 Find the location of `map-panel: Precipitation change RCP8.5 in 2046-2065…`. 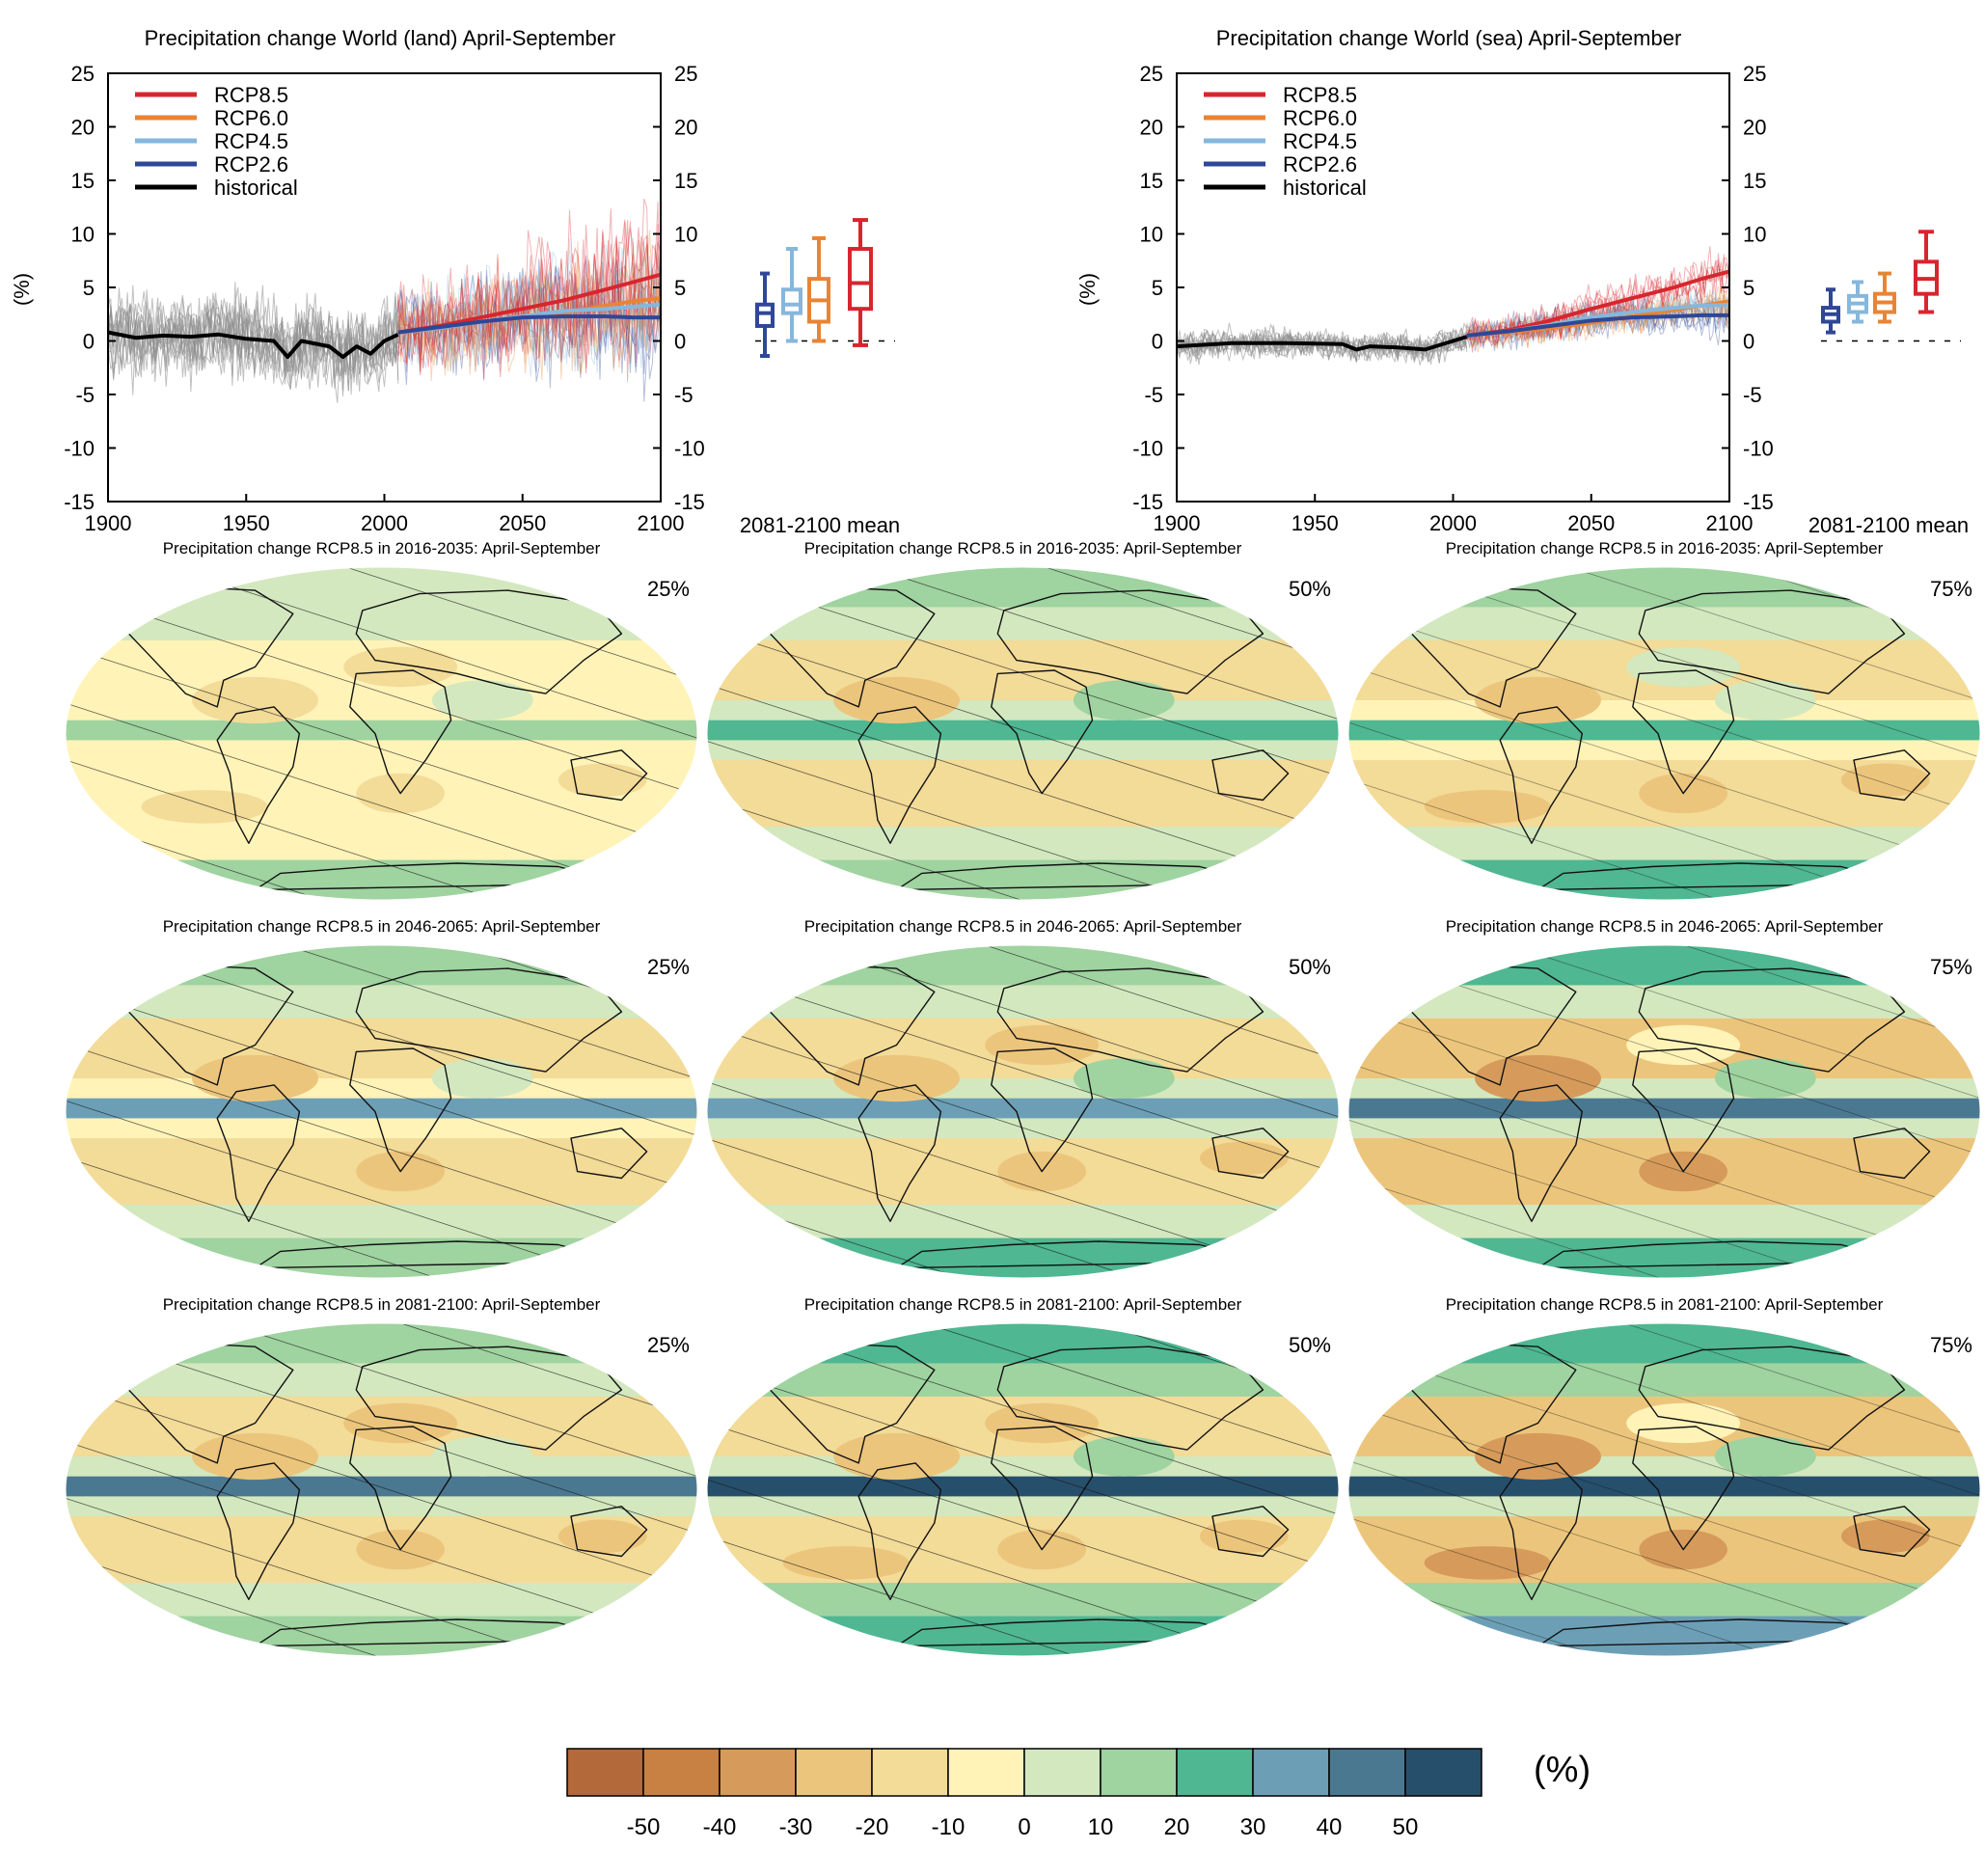

map-panel: Precipitation change RCP8.5 in 2046-2065… is located at coordinates (1664, 1098).